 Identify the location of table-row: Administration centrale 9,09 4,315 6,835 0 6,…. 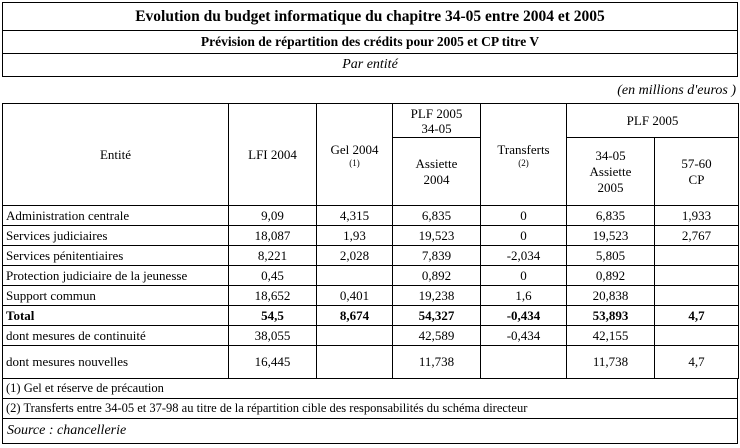
(370, 215).